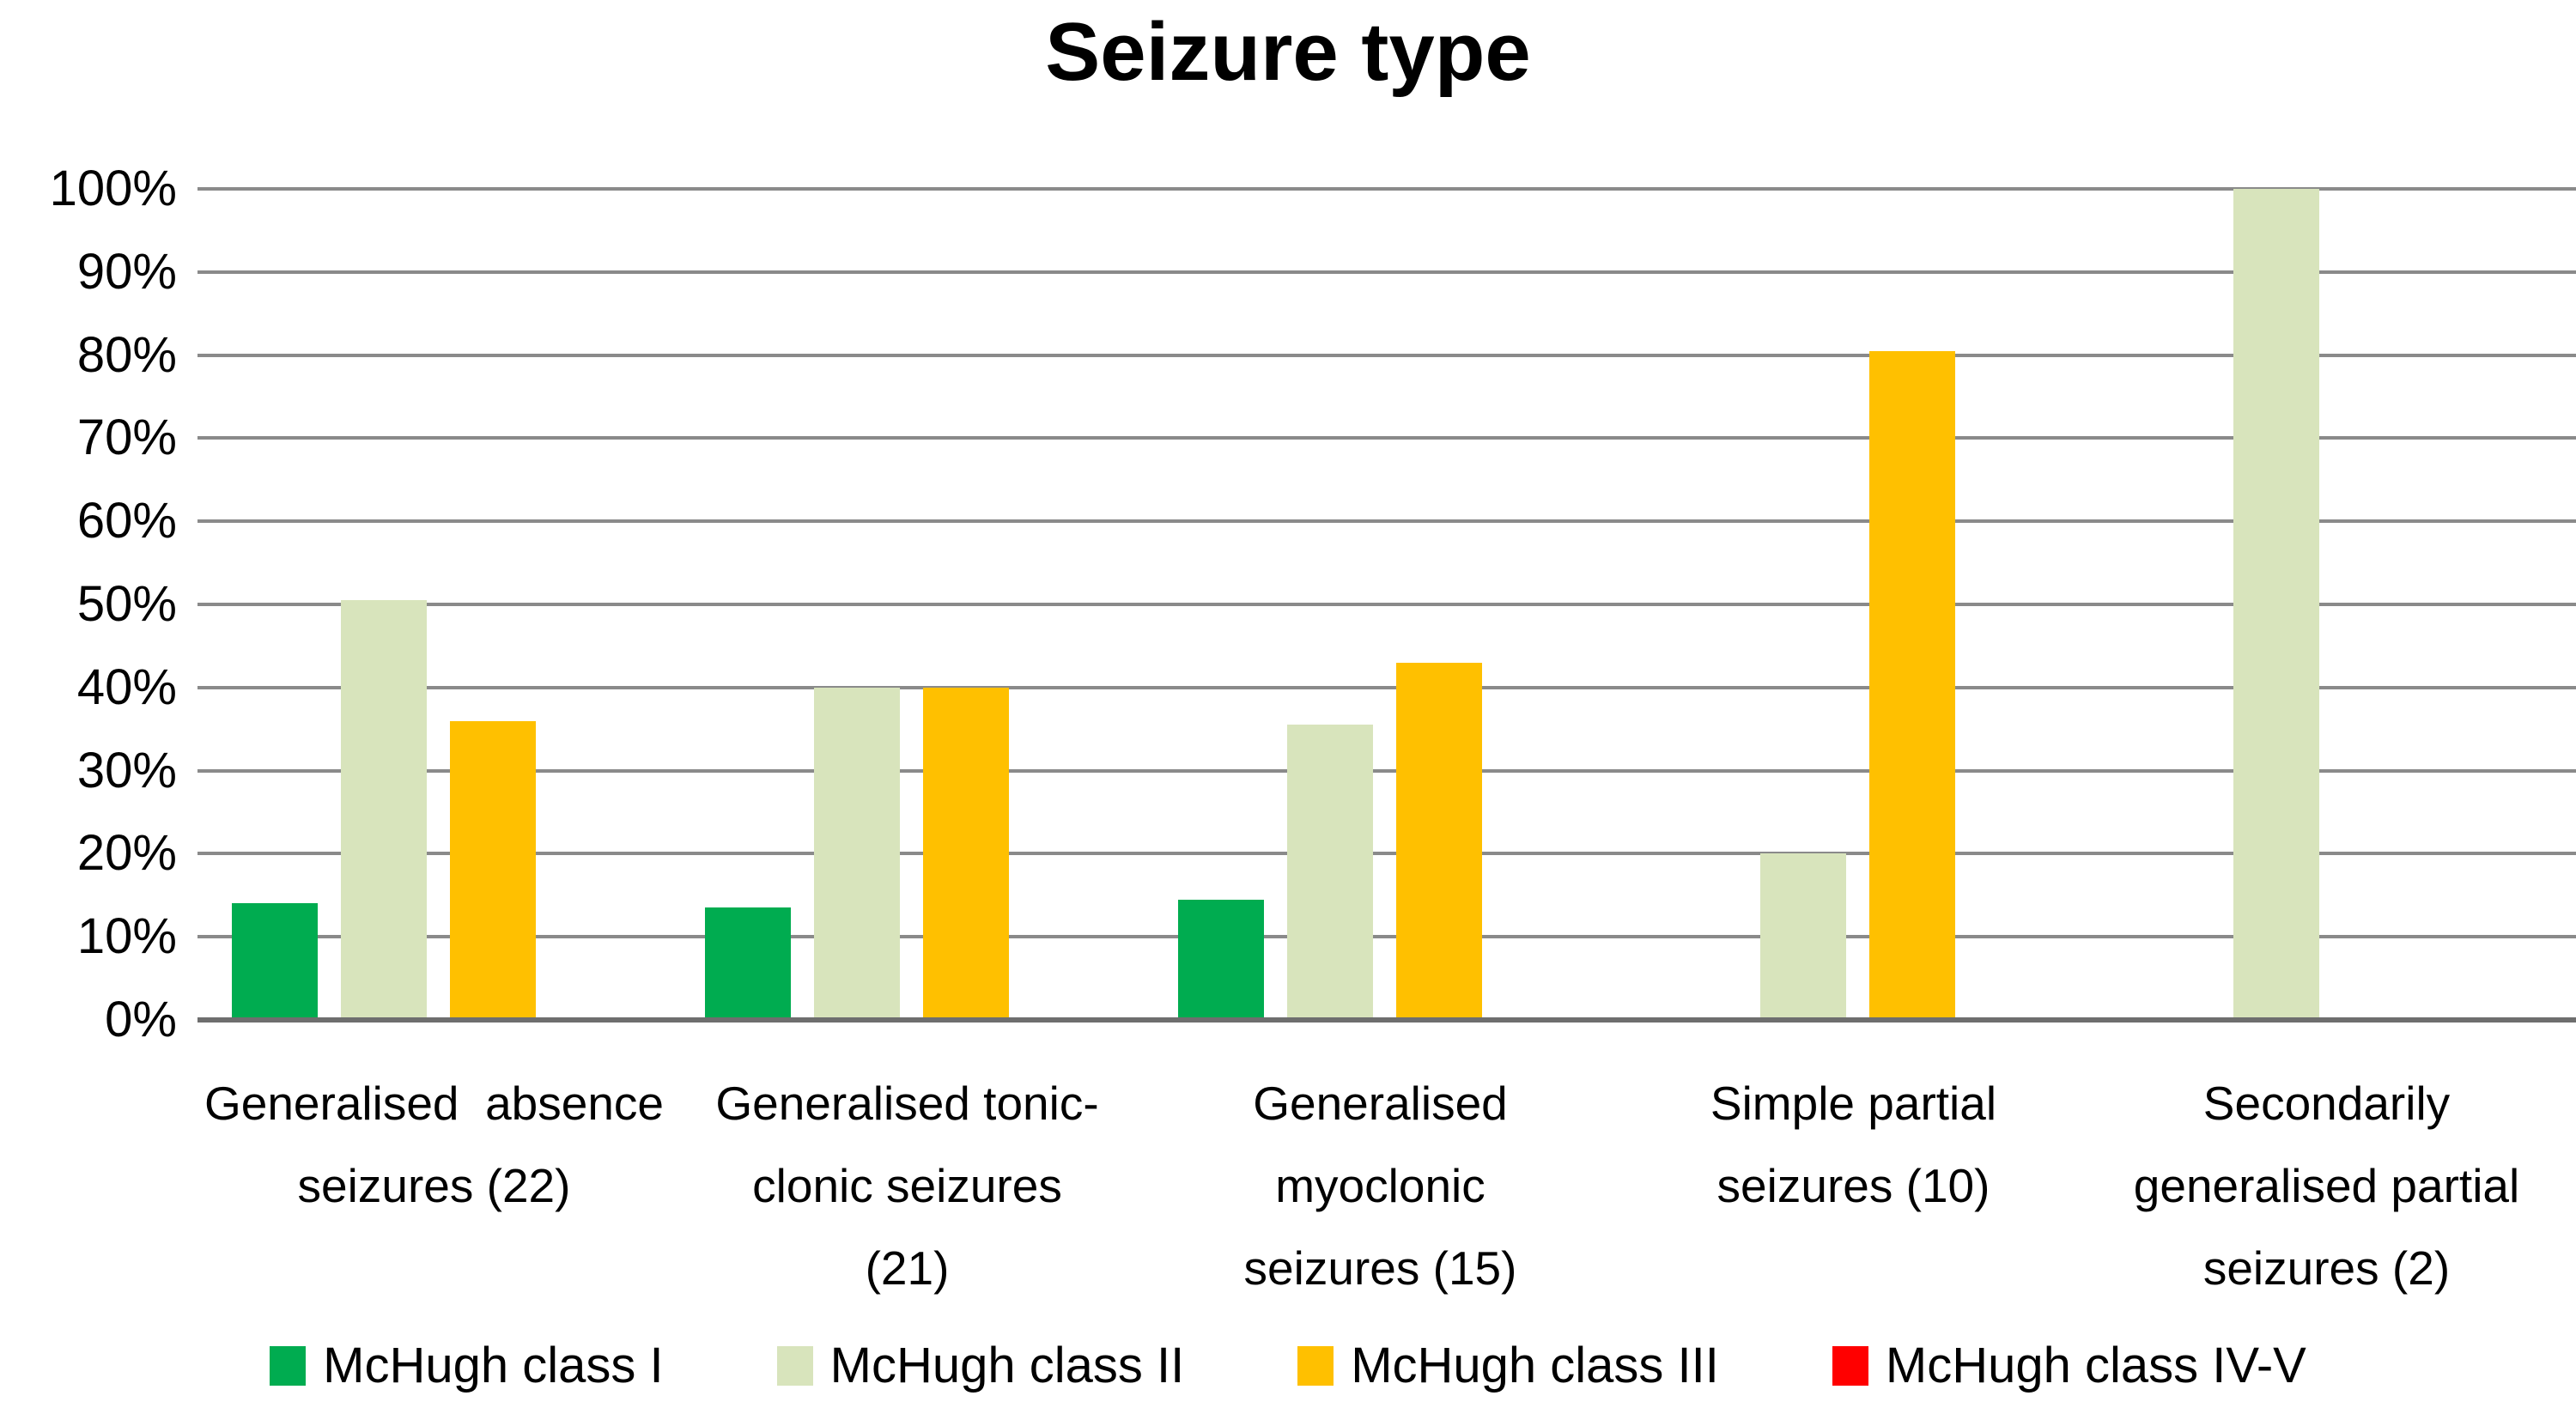  What do you see at coordinates (1007, 1365) in the screenshot?
I see `legend-label-class-ii: McHugh class II` at bounding box center [1007, 1365].